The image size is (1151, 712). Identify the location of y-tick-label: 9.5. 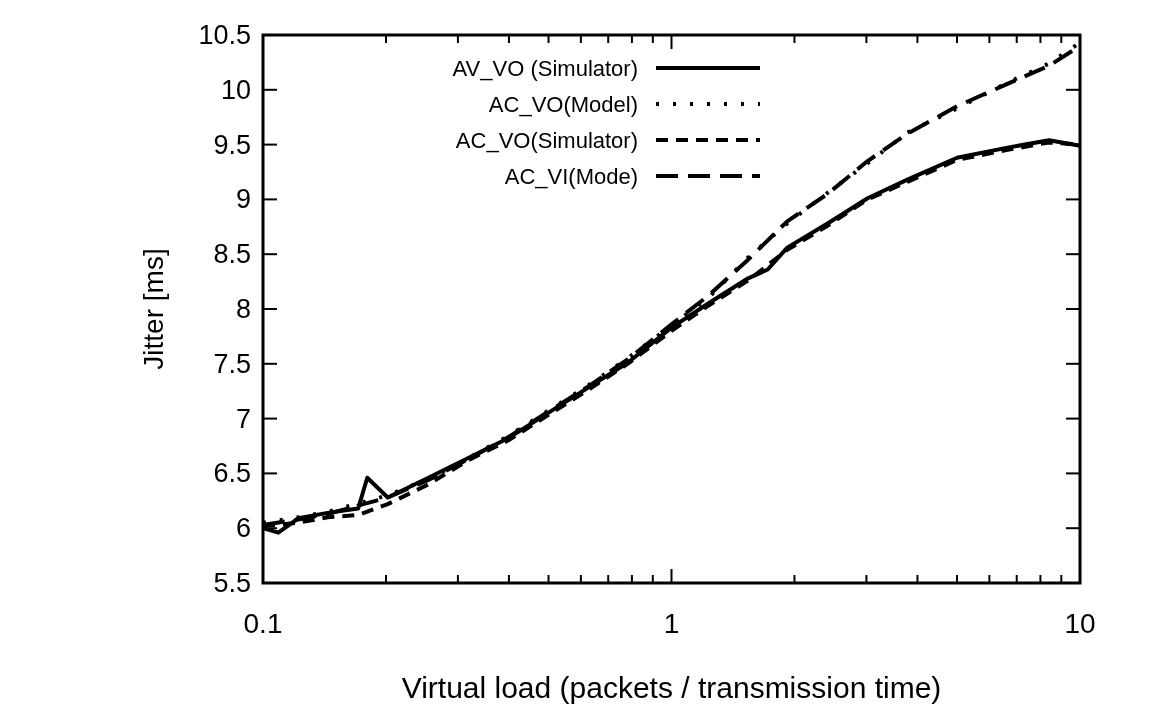
(232, 144).